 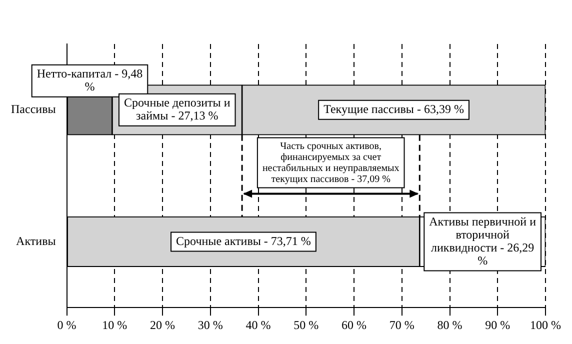 I want to click on annotation: Срочные активы - 73,71 %, so click(x=243, y=241).